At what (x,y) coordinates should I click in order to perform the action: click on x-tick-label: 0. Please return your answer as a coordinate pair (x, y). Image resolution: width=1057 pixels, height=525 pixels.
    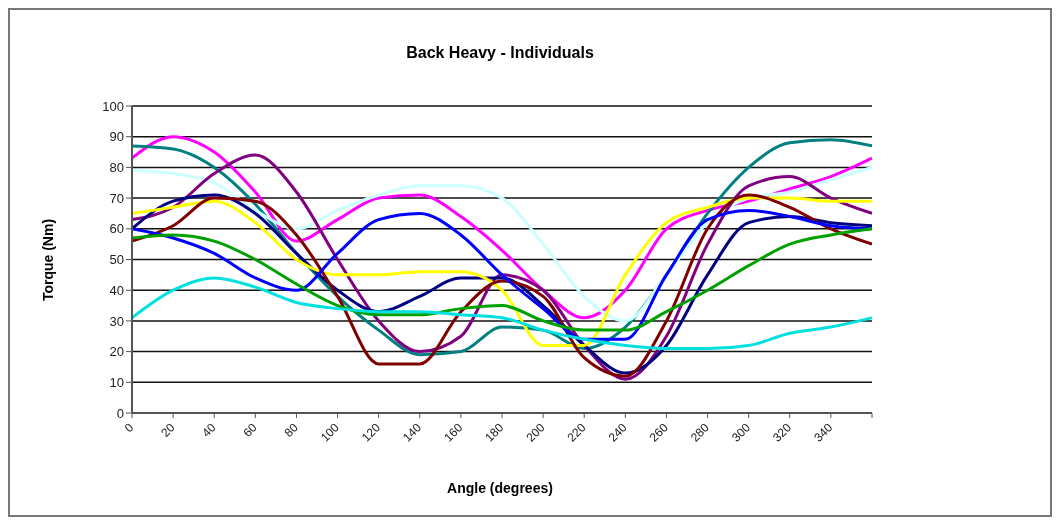
    Looking at the image, I should click on (129, 428).